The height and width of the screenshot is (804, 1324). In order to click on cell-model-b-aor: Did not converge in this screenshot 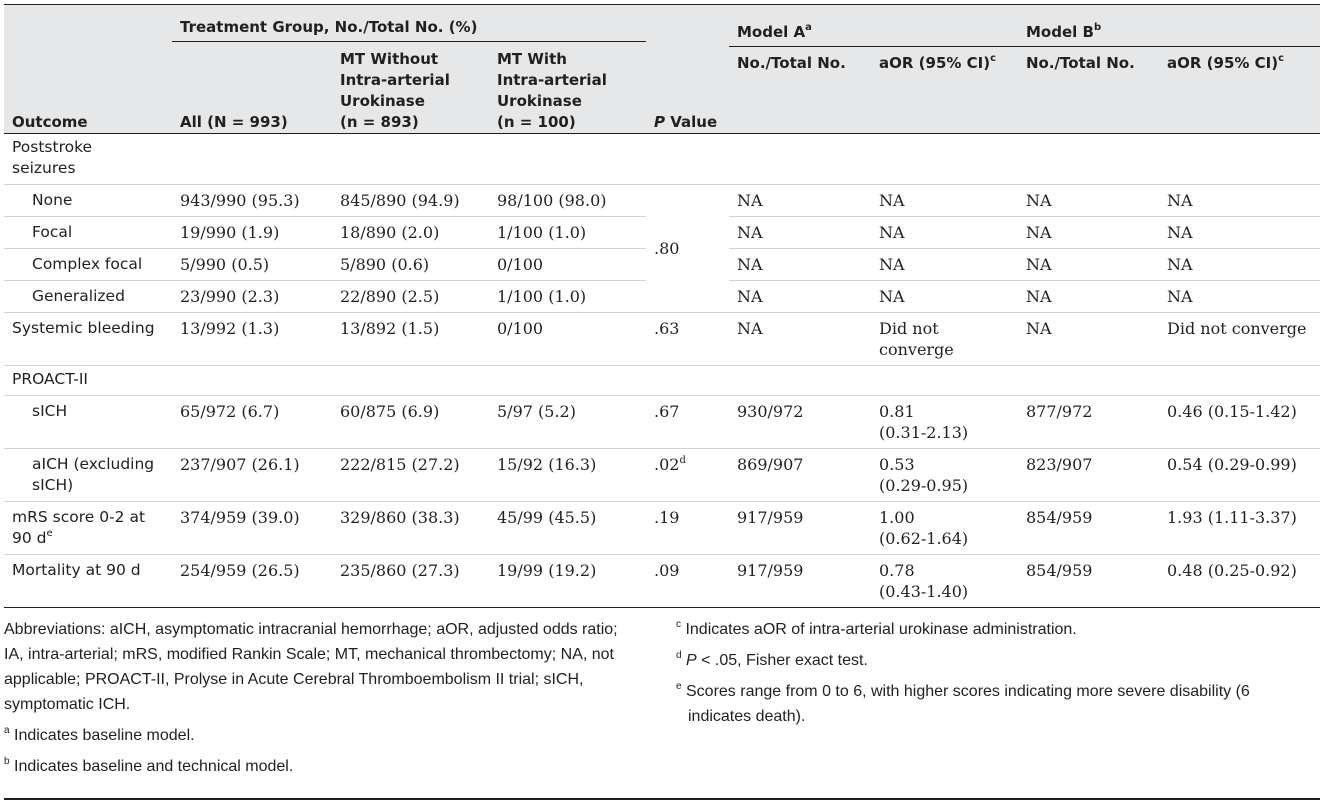, I will do `click(1237, 328)`.